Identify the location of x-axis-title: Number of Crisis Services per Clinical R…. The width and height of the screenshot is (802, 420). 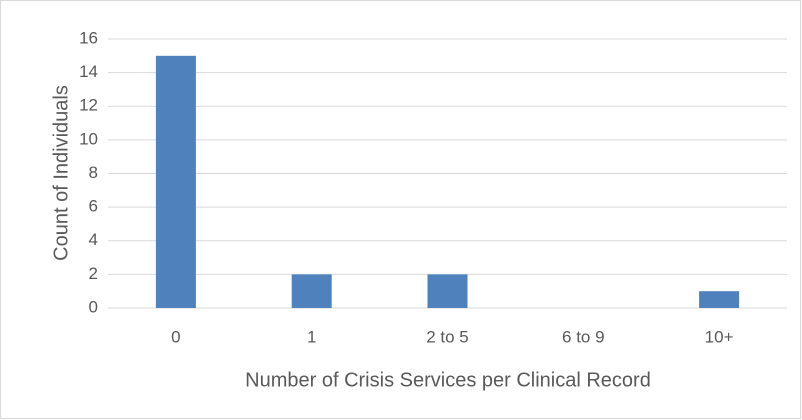
(448, 380).